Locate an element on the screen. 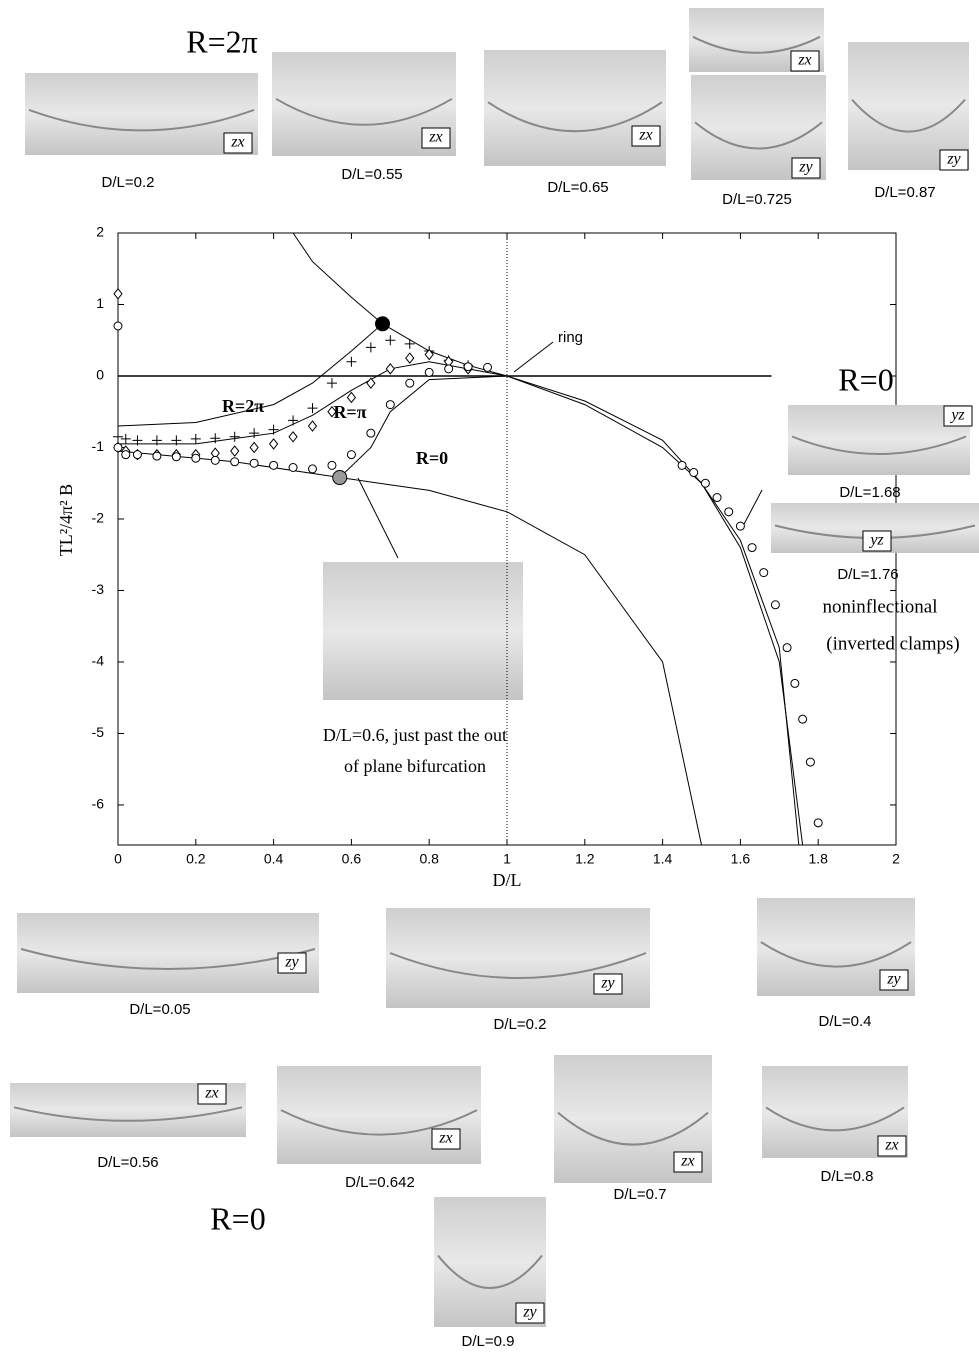 This screenshot has height=1353, width=979. x-tick-label: 0.4 is located at coordinates (274, 859).